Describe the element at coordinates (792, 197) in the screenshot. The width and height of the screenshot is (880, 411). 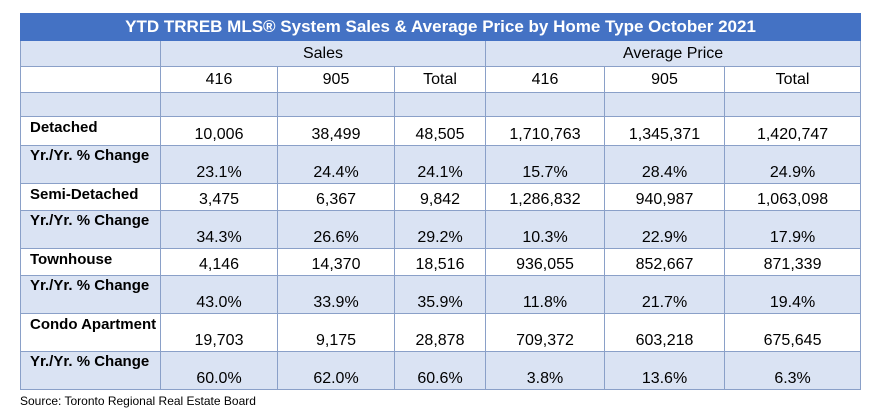
I see `table-cell: 1,063,098` at that location.